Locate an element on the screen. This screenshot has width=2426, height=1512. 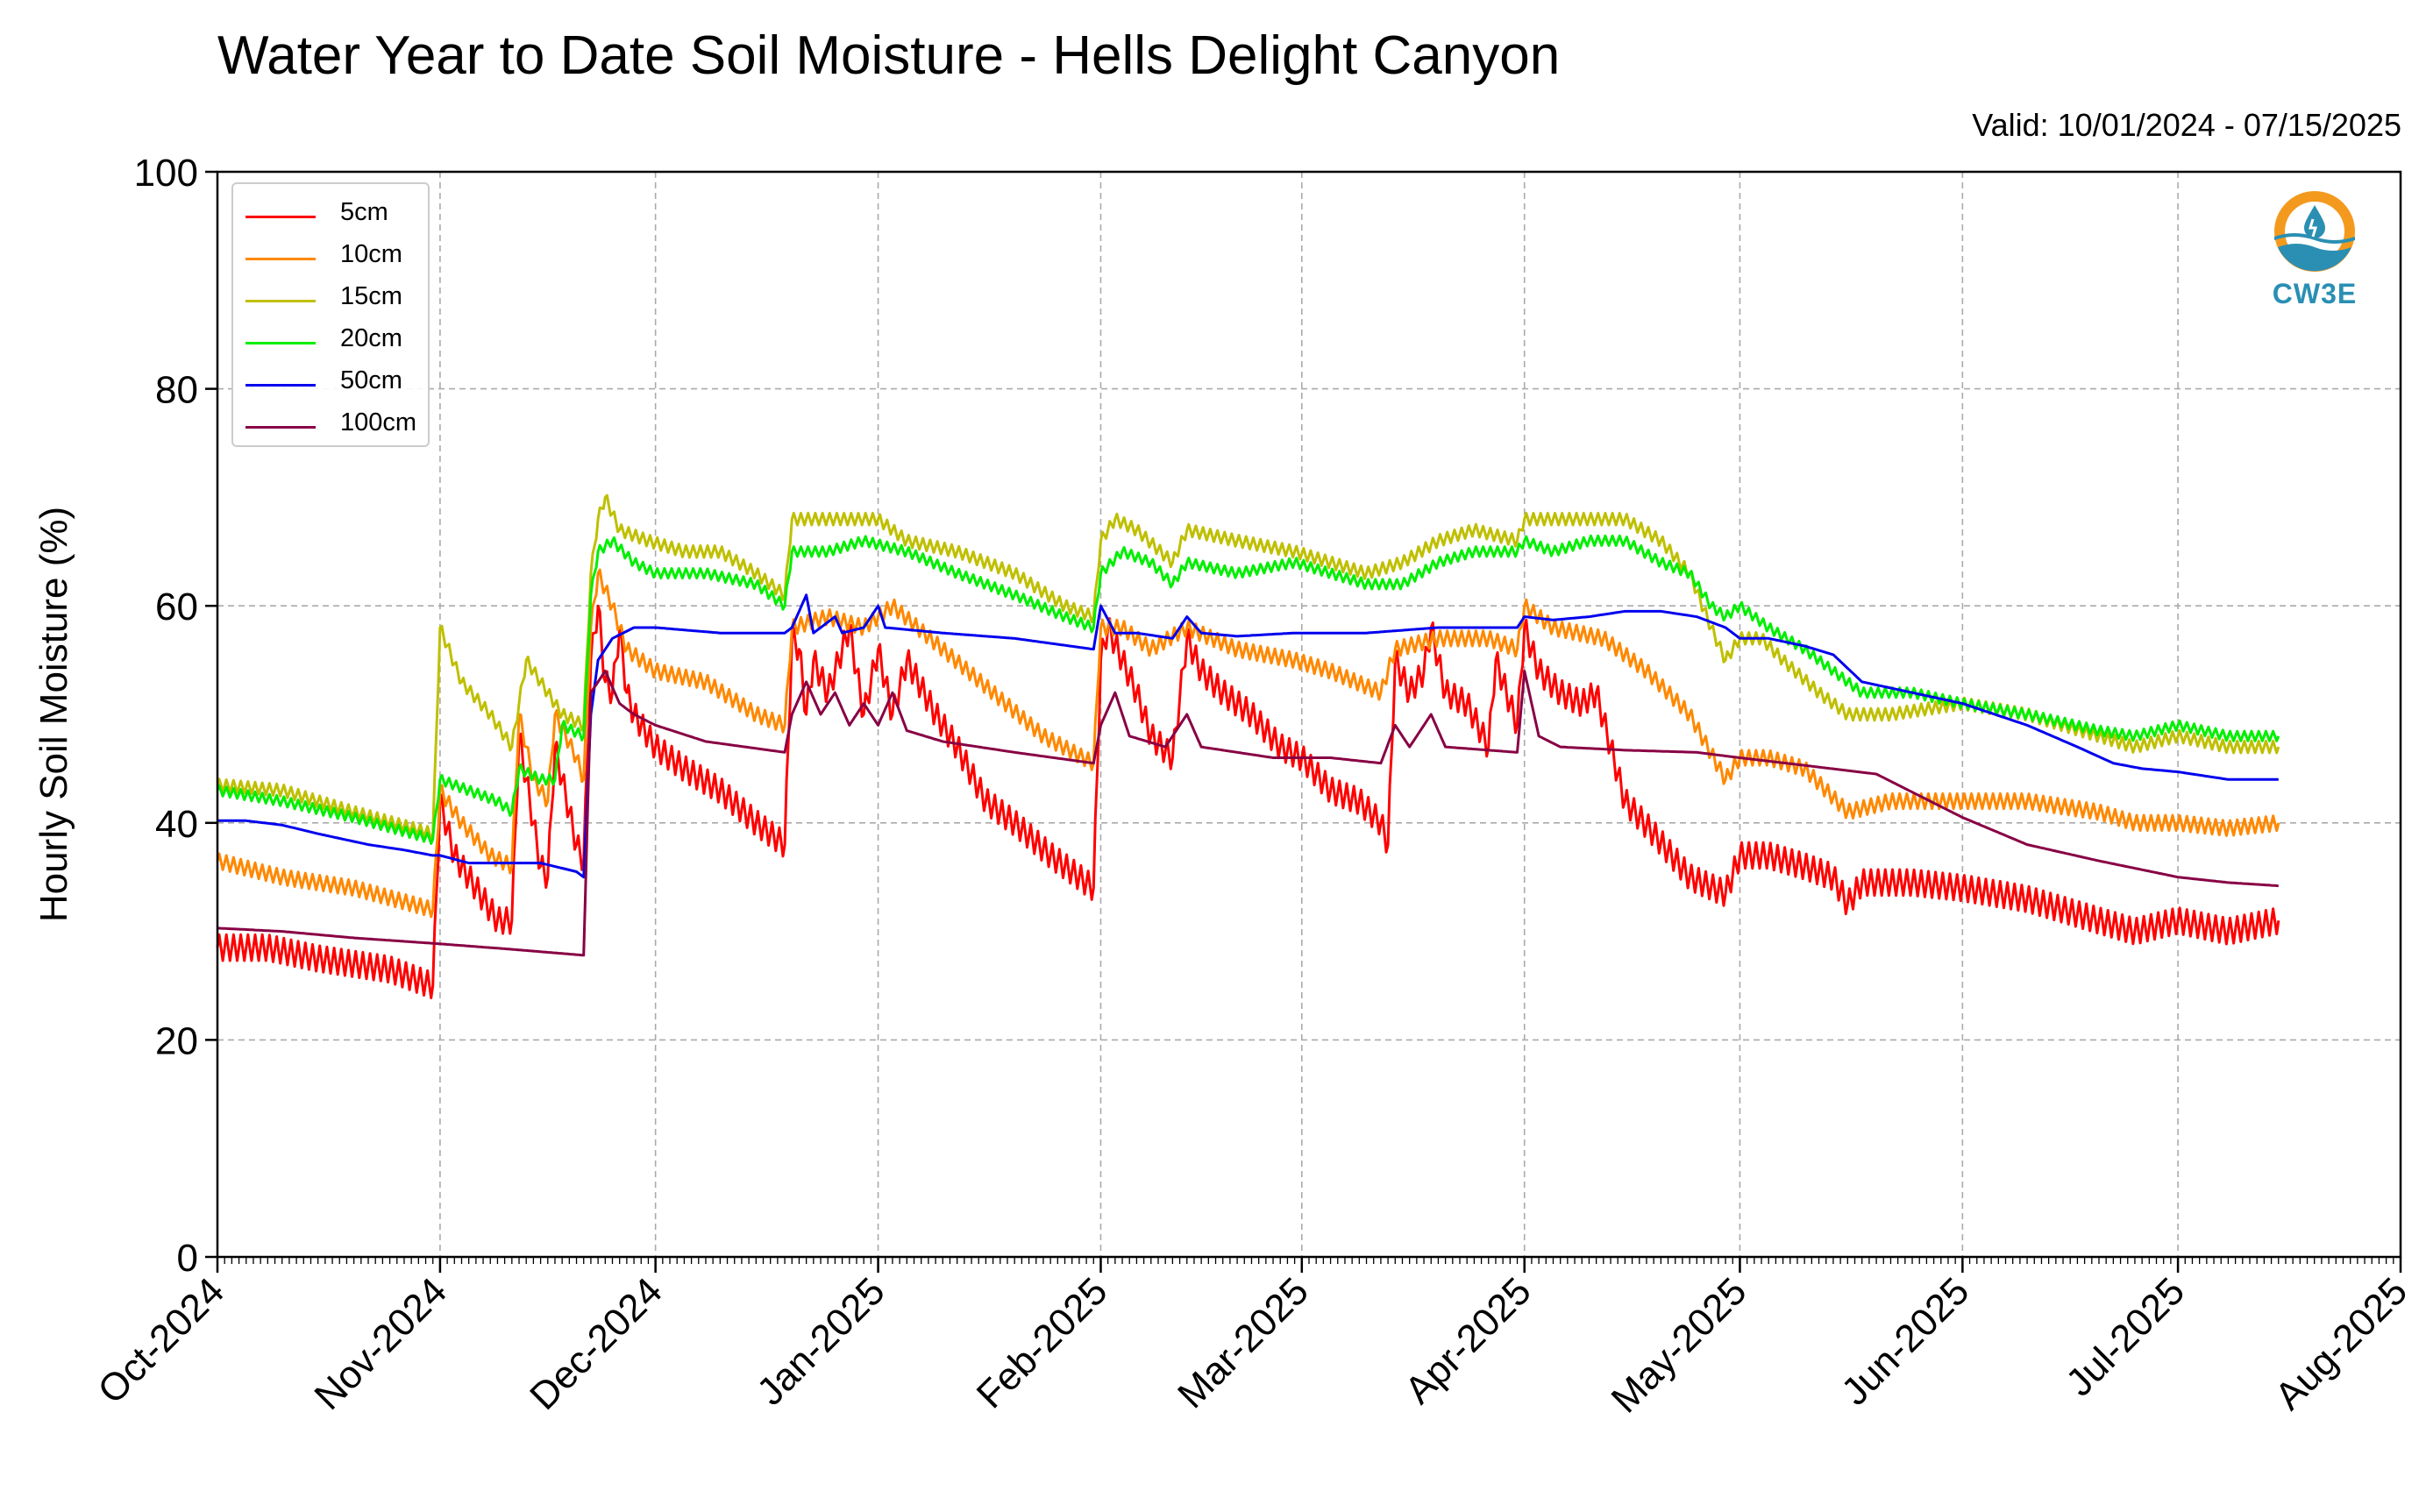
valid-date-range: Valid: 10/01/2024 - 07/15/2025 is located at coordinates (2186, 125).